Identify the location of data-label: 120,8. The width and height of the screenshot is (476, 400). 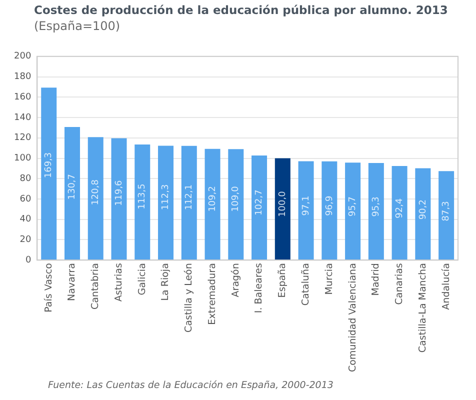
(95, 192).